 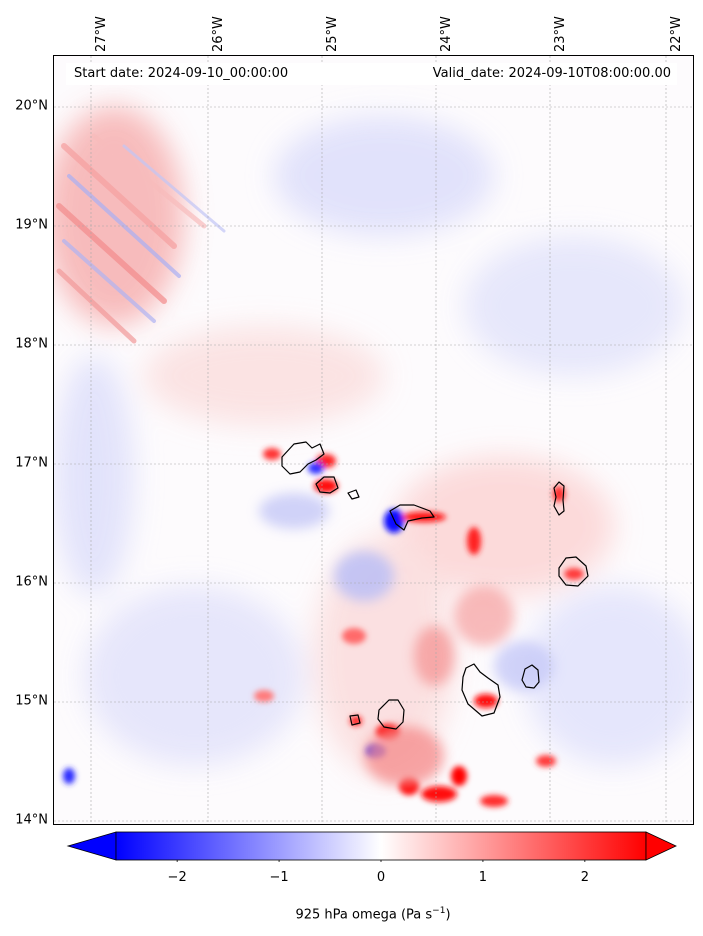 What do you see at coordinates (279, 877) in the screenshot?
I see `colorbar-tick-label: −1` at bounding box center [279, 877].